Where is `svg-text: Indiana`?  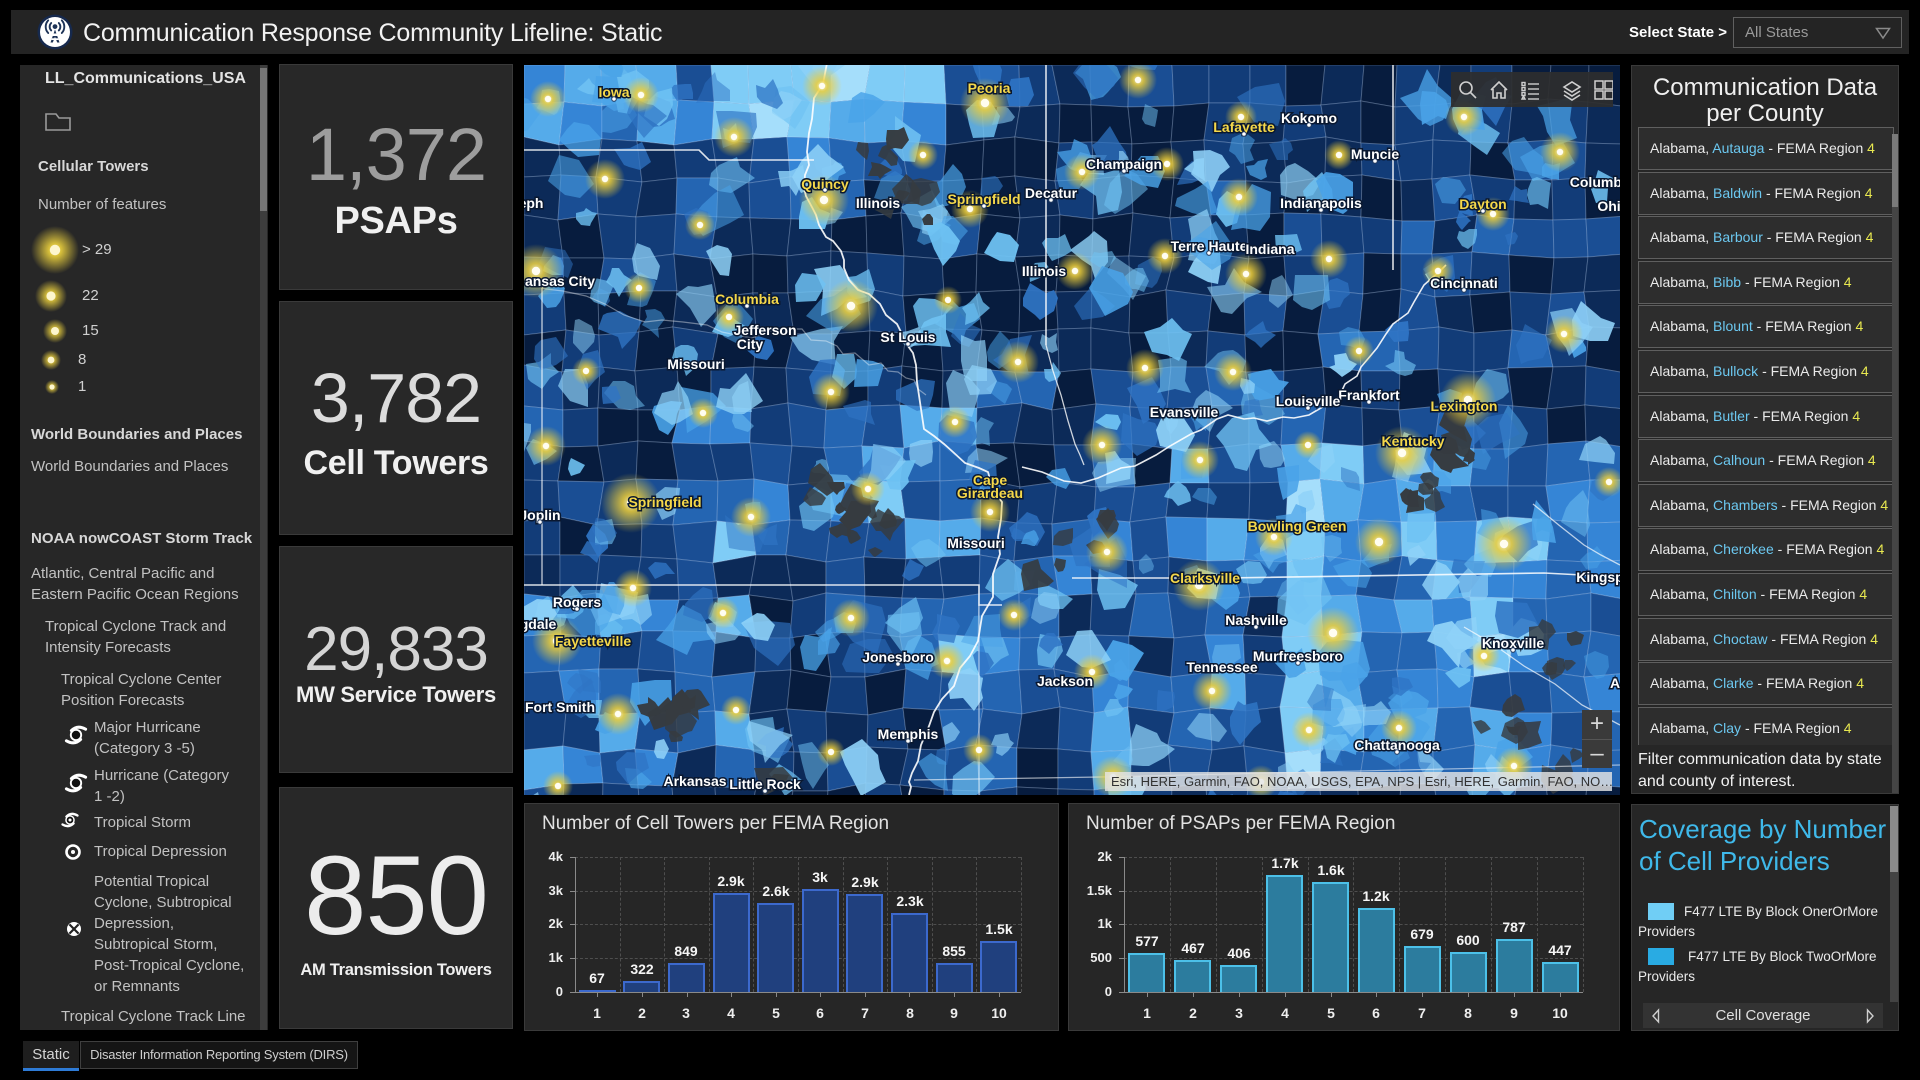
svg-text: Indiana is located at coordinates (1269, 249).